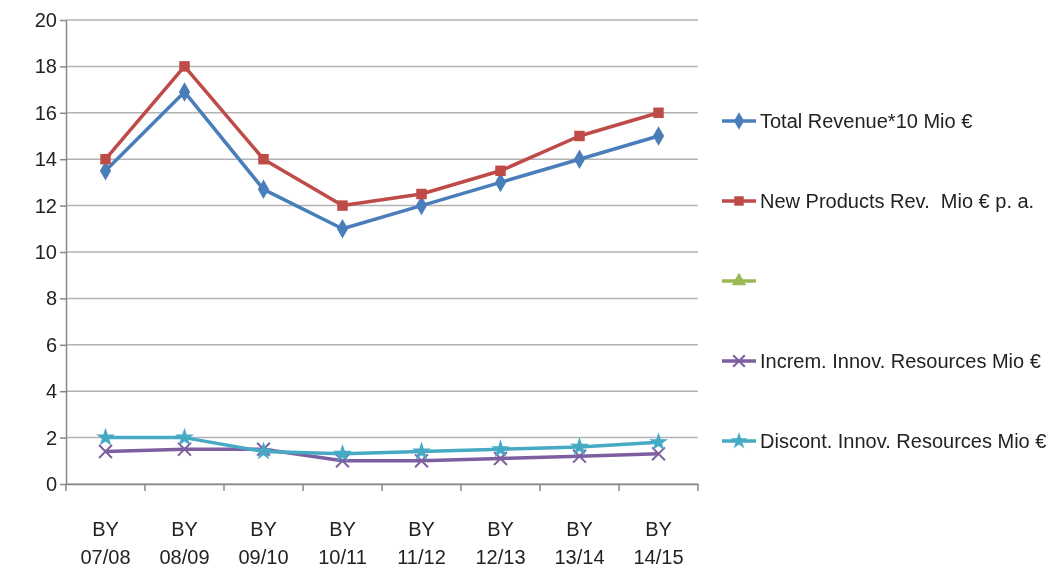 The image size is (1060, 579). I want to click on legend-label: Increm. Innov. Resources Mio €, so click(900, 361).